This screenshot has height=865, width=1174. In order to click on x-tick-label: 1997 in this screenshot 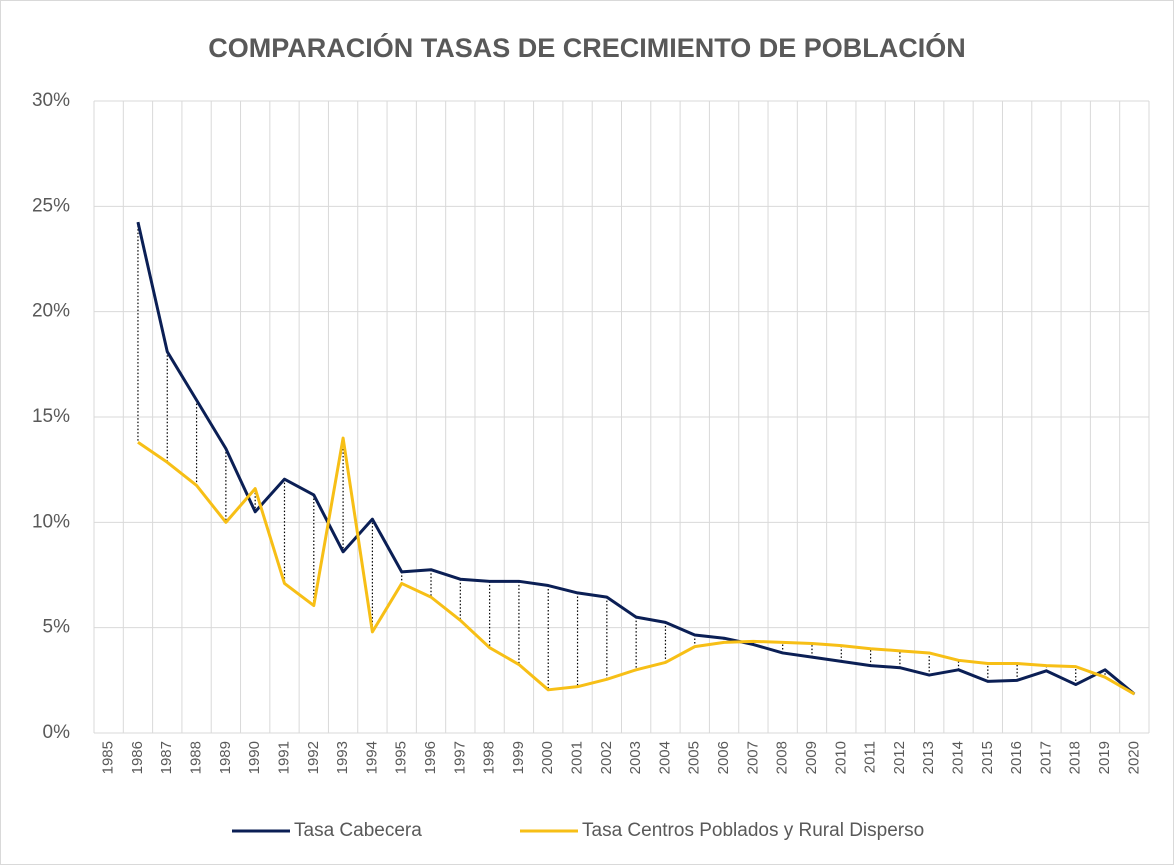, I will do `click(459, 757)`.